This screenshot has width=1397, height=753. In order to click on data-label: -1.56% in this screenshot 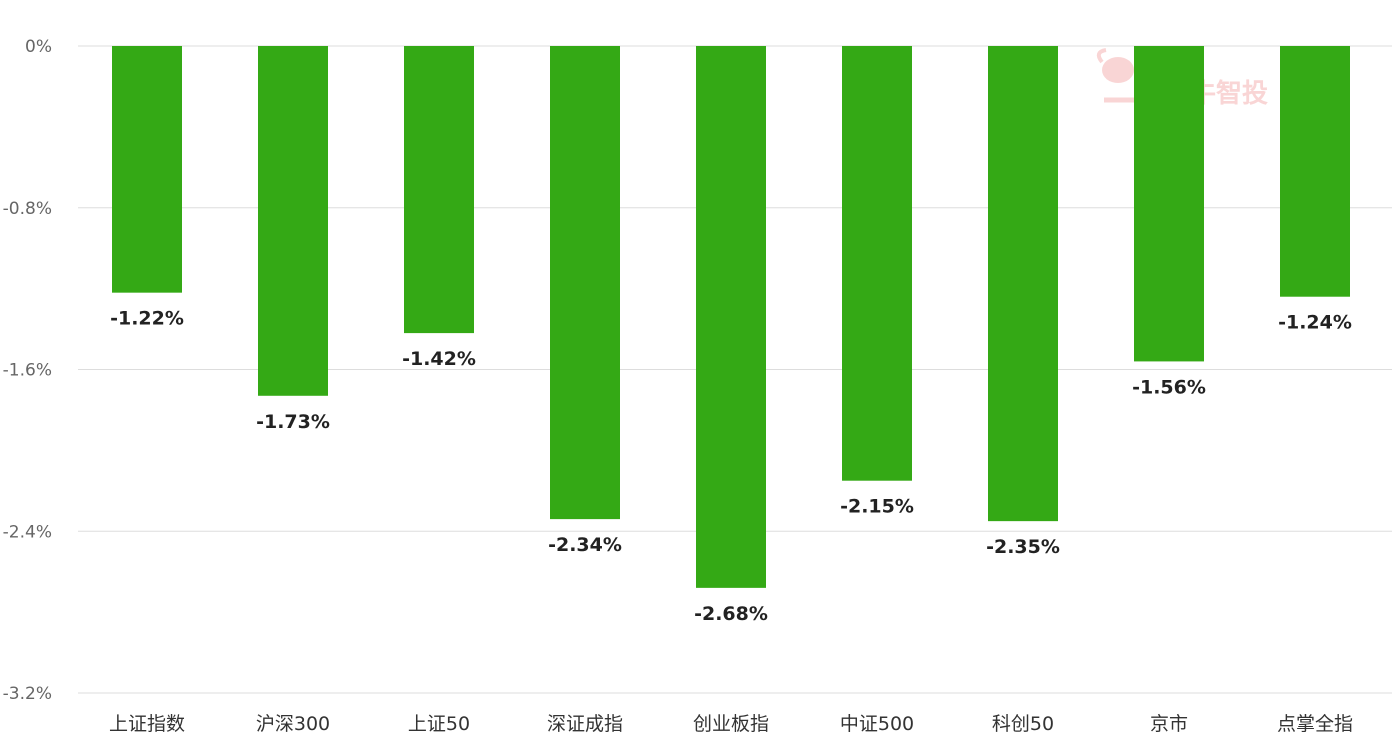, I will do `click(1169, 387)`.